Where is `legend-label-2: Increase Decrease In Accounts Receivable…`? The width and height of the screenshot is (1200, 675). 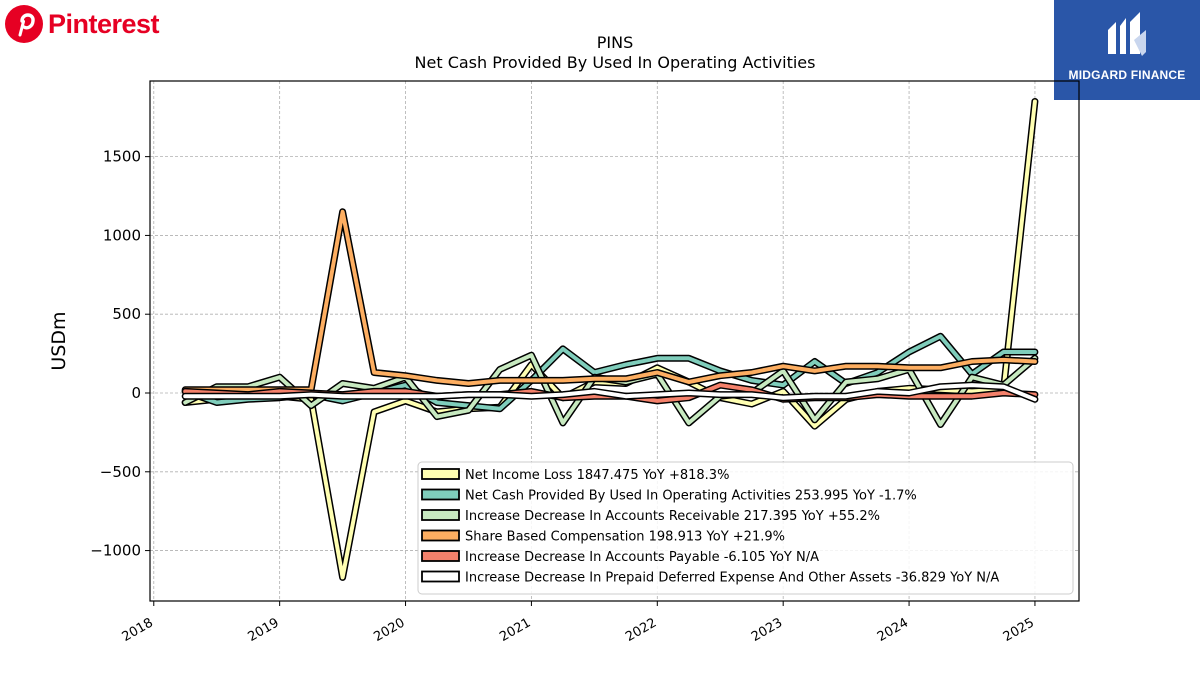
legend-label-2: Increase Decrease In Accounts Receivable… is located at coordinates (672, 516).